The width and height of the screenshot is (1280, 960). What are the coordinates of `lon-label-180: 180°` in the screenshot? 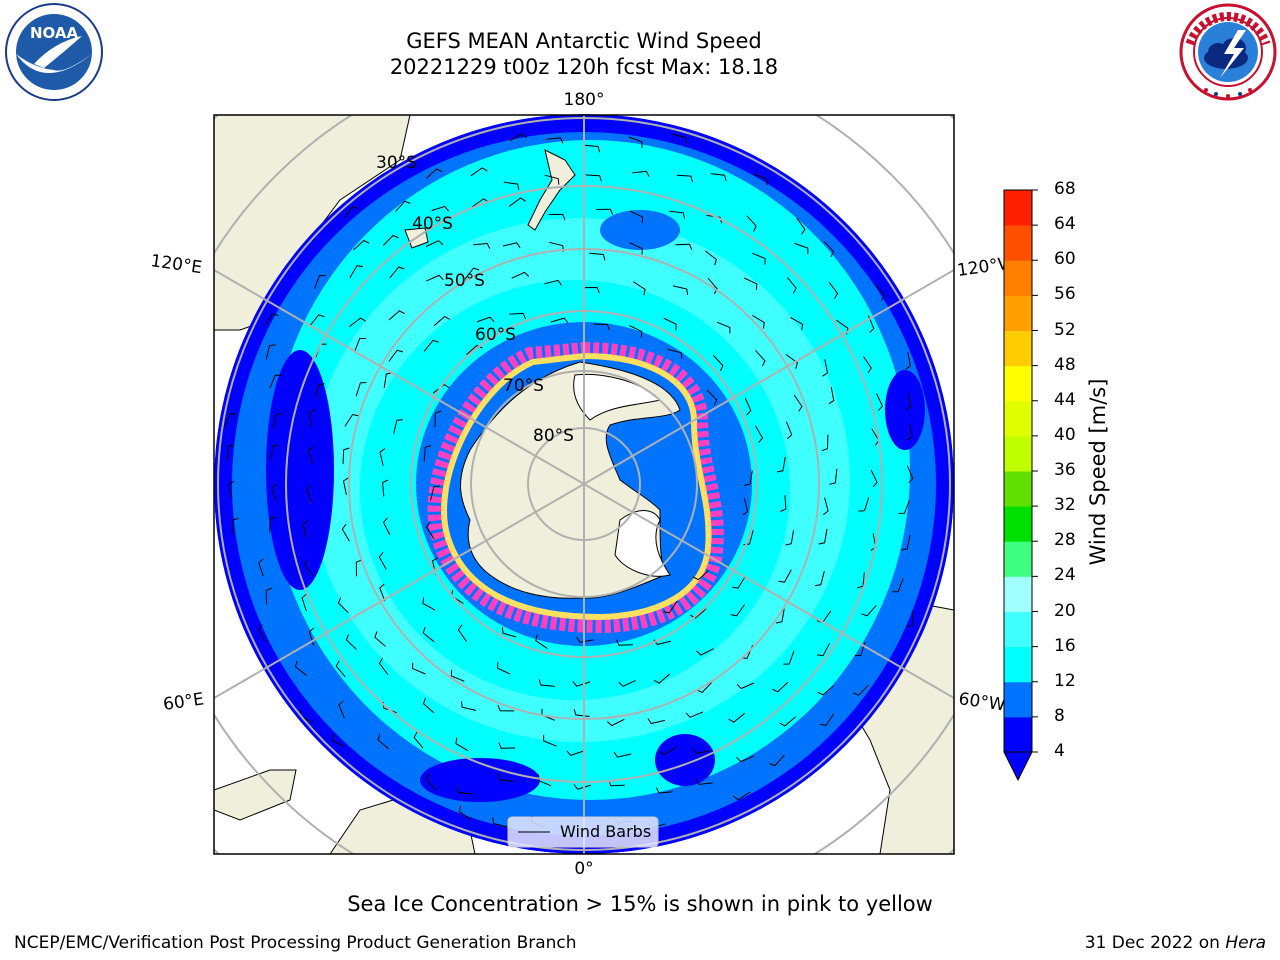 It's located at (584, 100).